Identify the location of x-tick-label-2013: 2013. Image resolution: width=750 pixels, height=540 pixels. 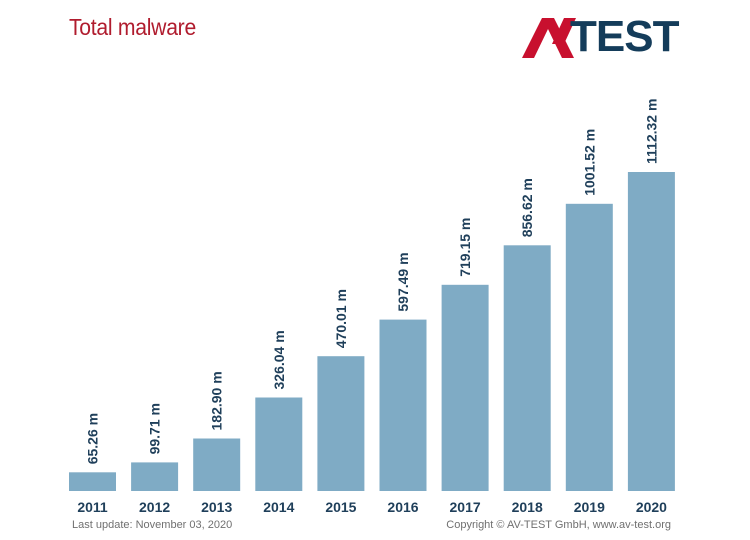
(216, 507).